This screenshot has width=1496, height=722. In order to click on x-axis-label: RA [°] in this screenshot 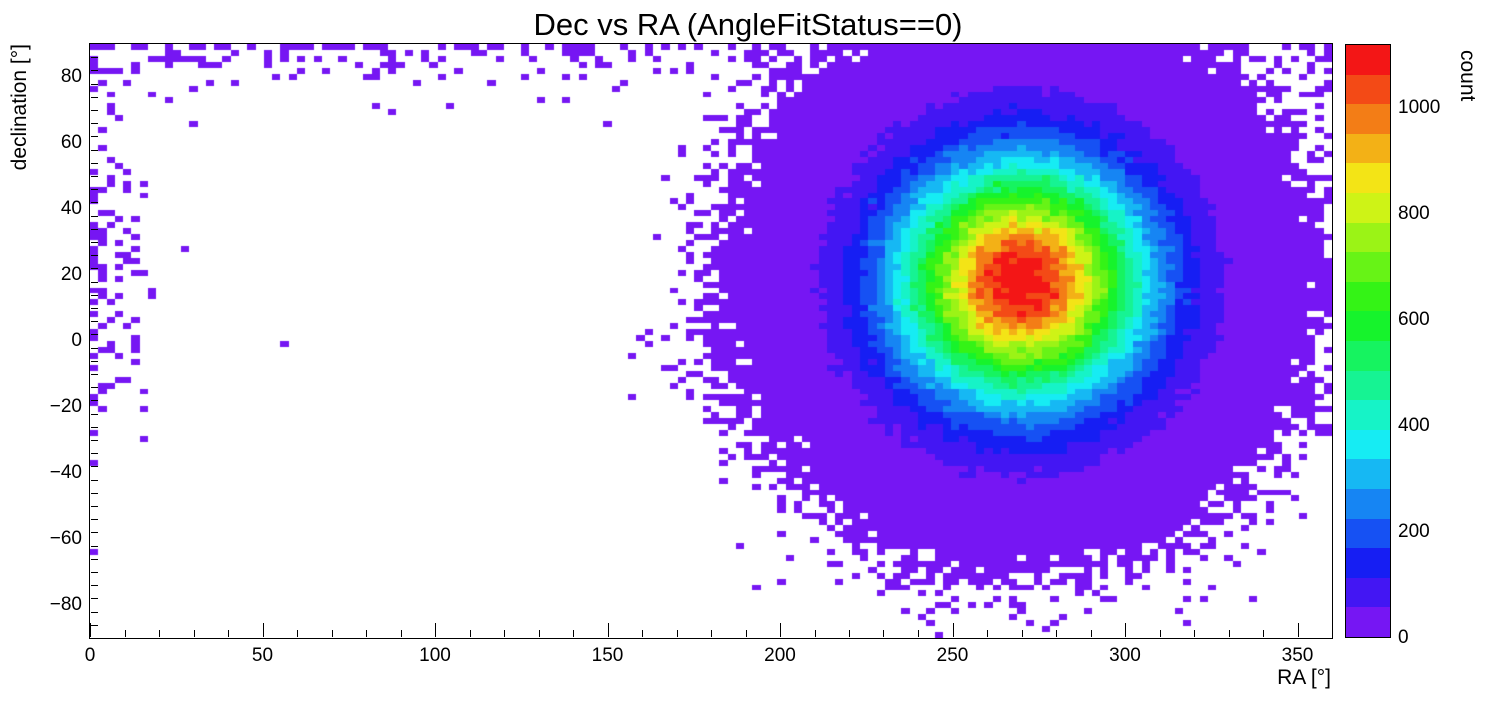, I will do `click(1304, 677)`.